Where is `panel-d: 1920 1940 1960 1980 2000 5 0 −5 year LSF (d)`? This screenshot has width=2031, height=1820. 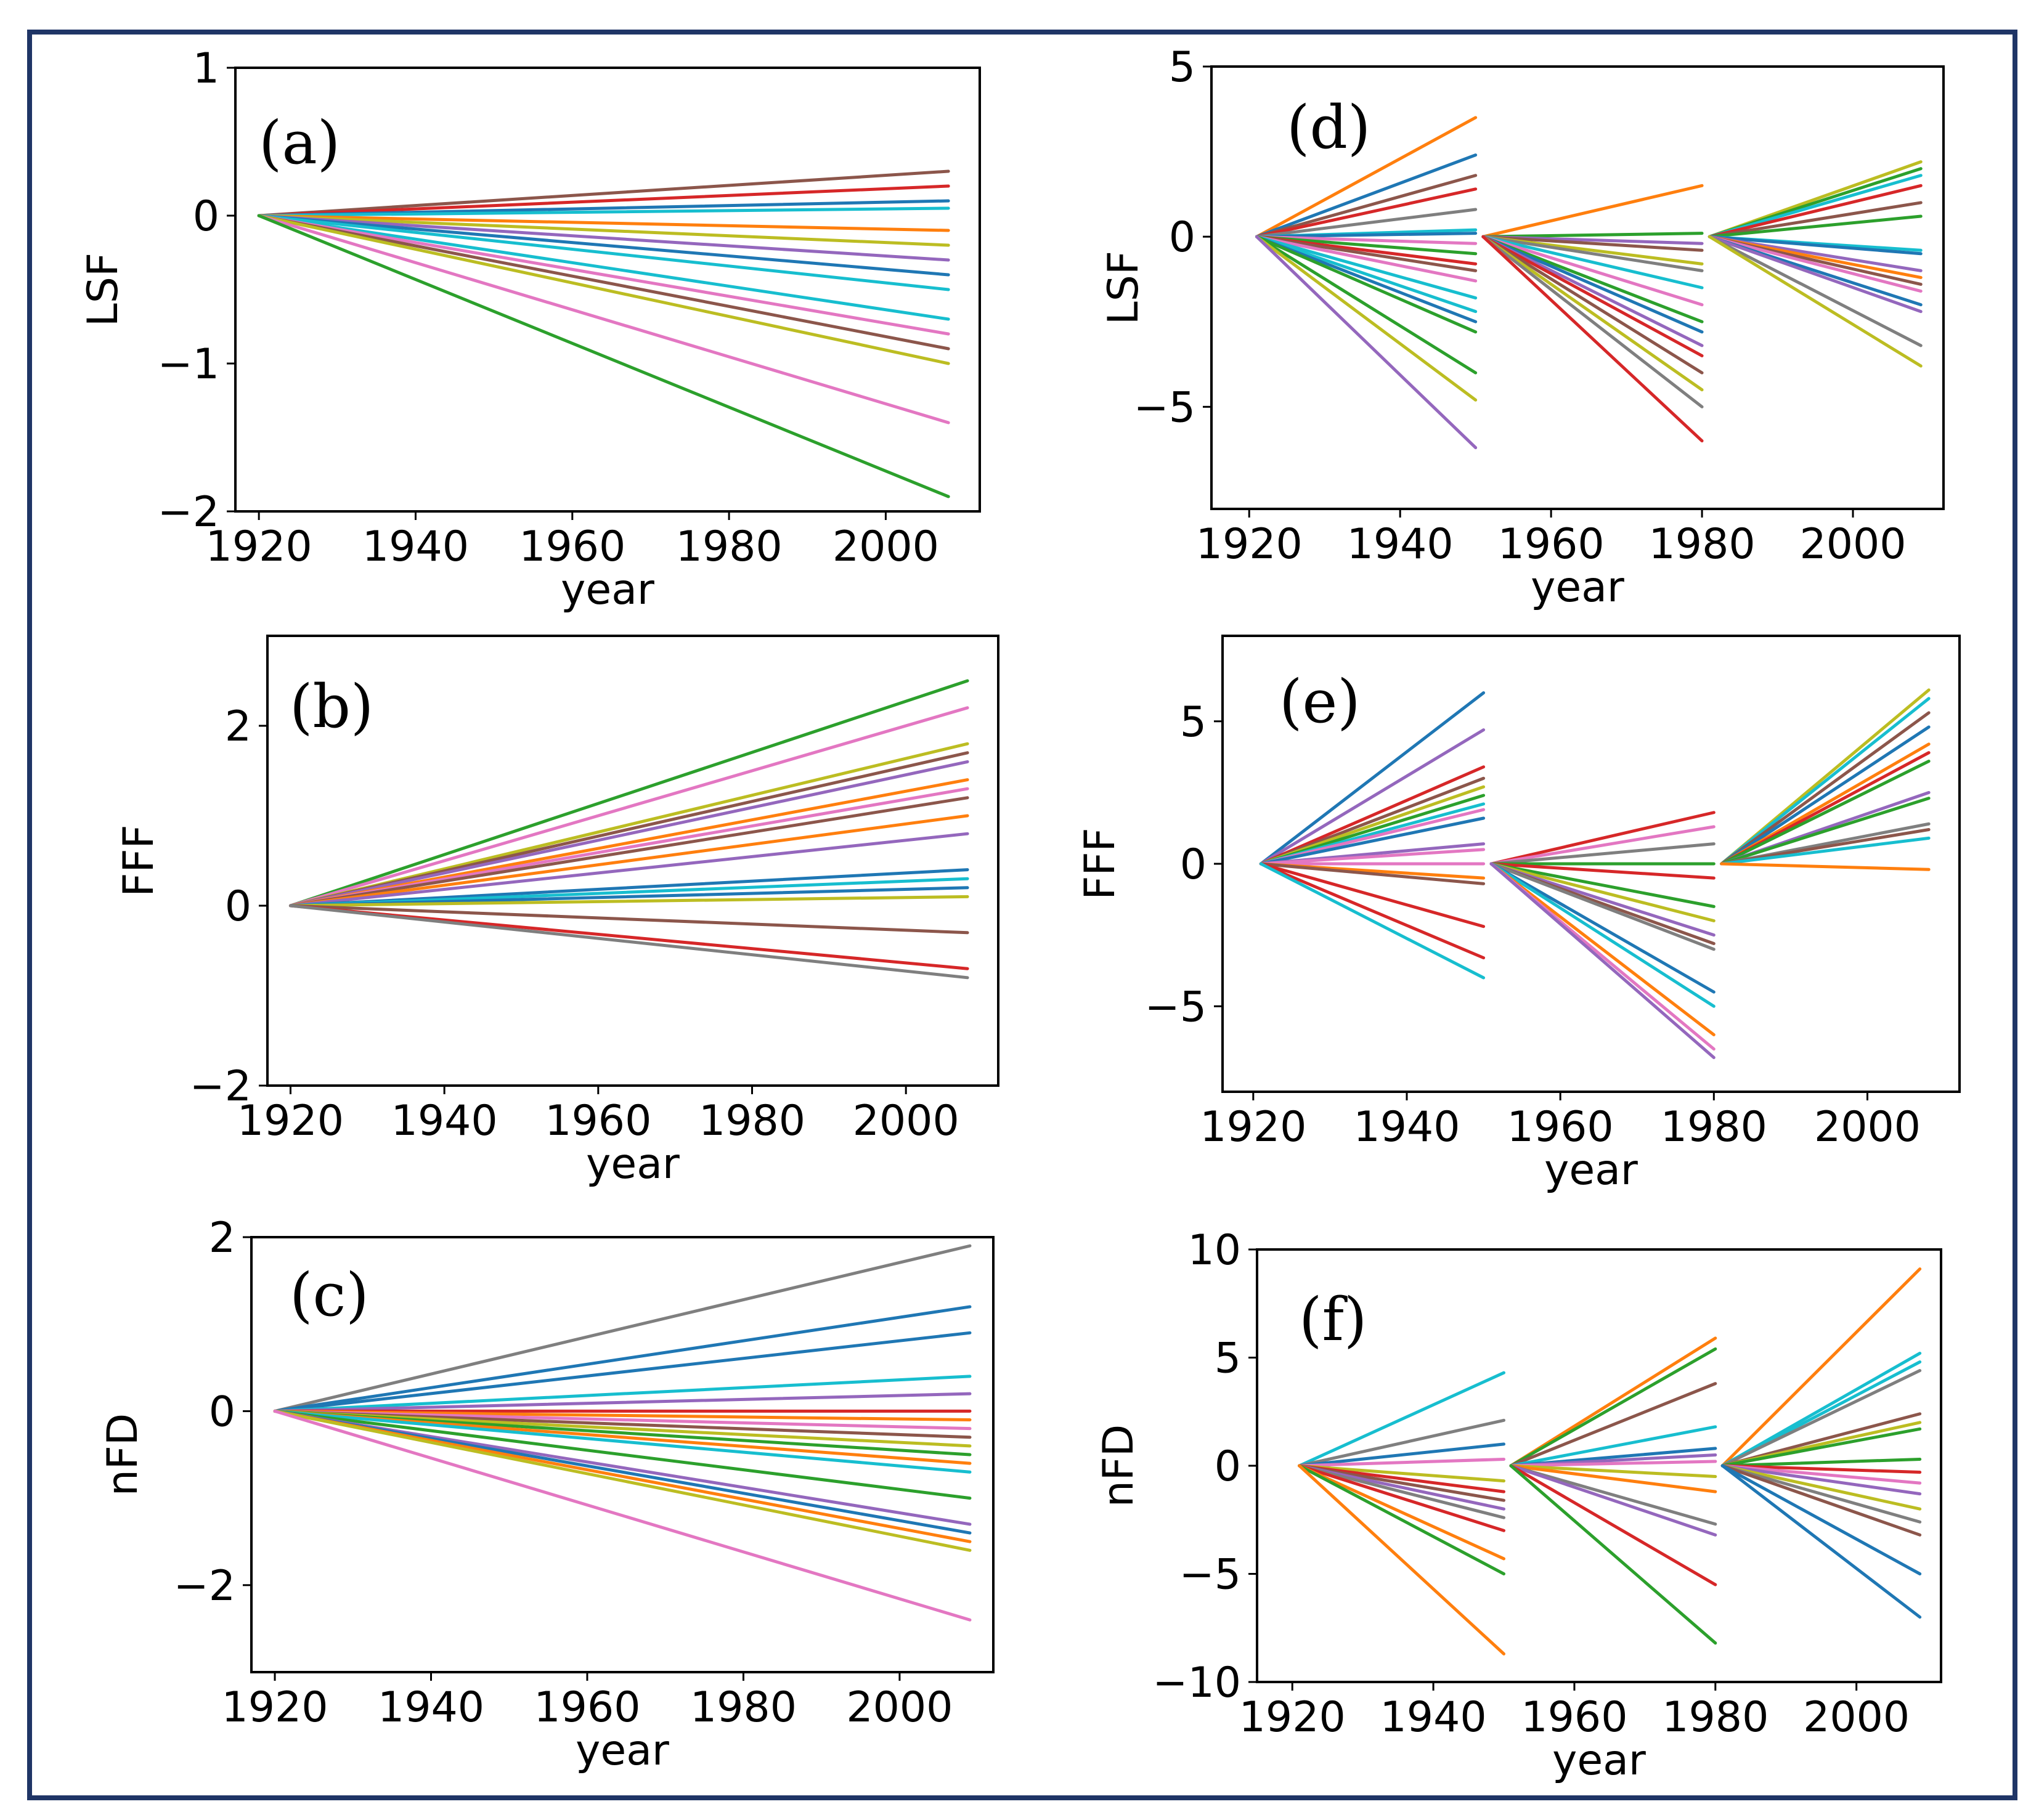
panel-d: 1920 1940 1960 1980 2000 5 0 −5 year LSF (d) is located at coordinates (1522, 327).